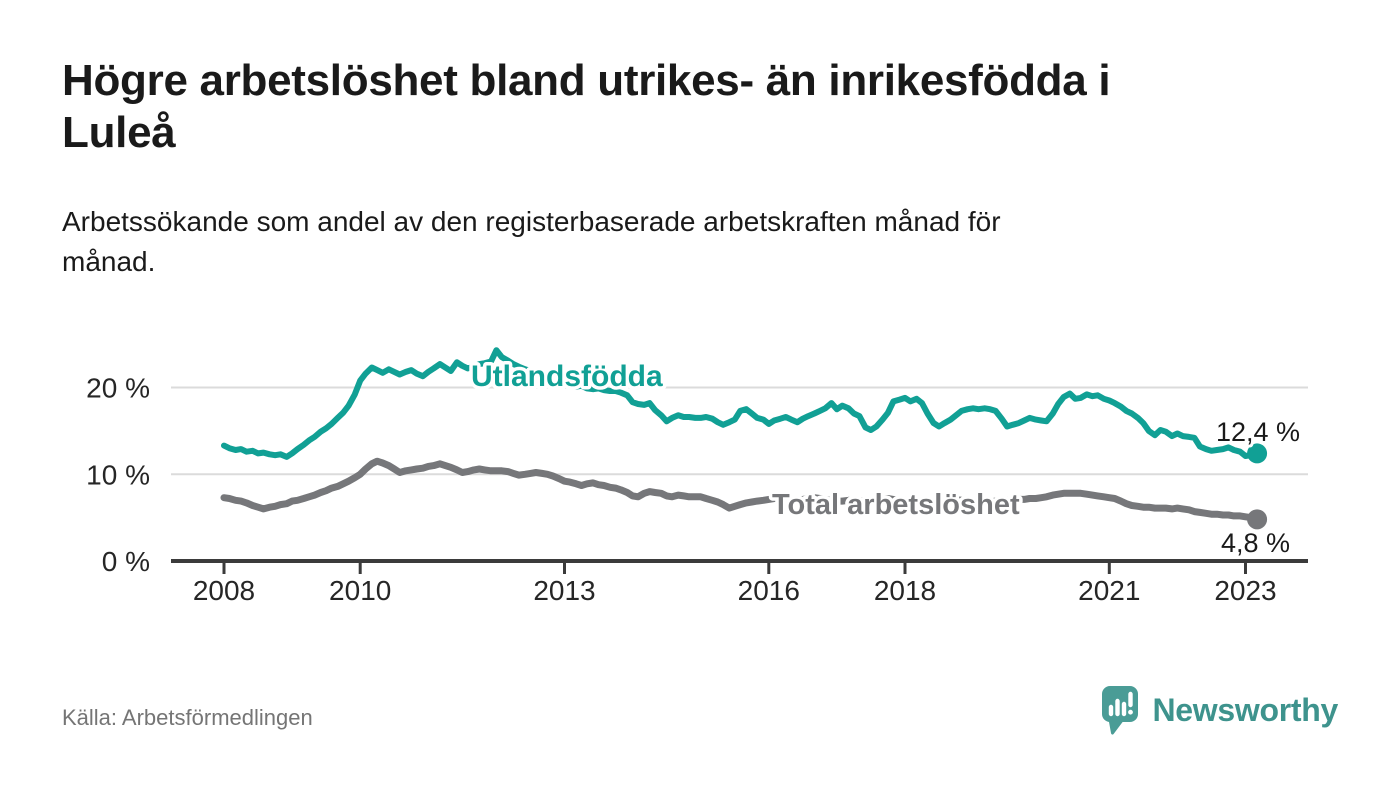 Image resolution: width=1400 pixels, height=794 pixels. What do you see at coordinates (1109, 590) in the screenshot?
I see `x-tick-label: 2021` at bounding box center [1109, 590].